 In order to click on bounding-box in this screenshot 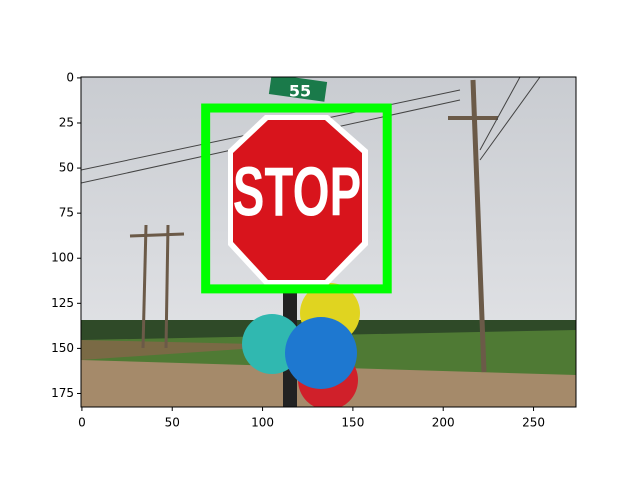, I will do `click(296, 198)`.